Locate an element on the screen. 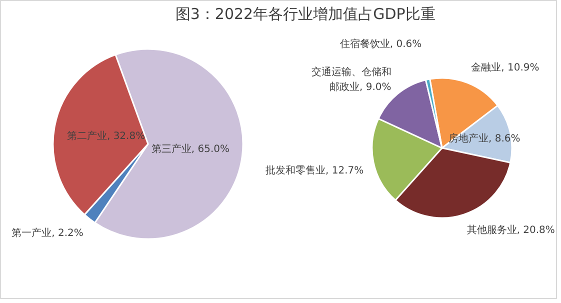  slice-label: 第二产业, 32.8% is located at coordinates (106, 136).